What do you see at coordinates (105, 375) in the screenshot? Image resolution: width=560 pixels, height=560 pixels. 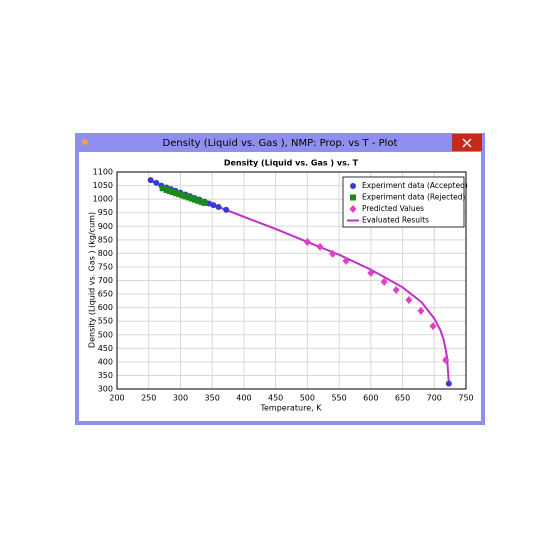 I see `y-tick-label: 350` at bounding box center [105, 375].